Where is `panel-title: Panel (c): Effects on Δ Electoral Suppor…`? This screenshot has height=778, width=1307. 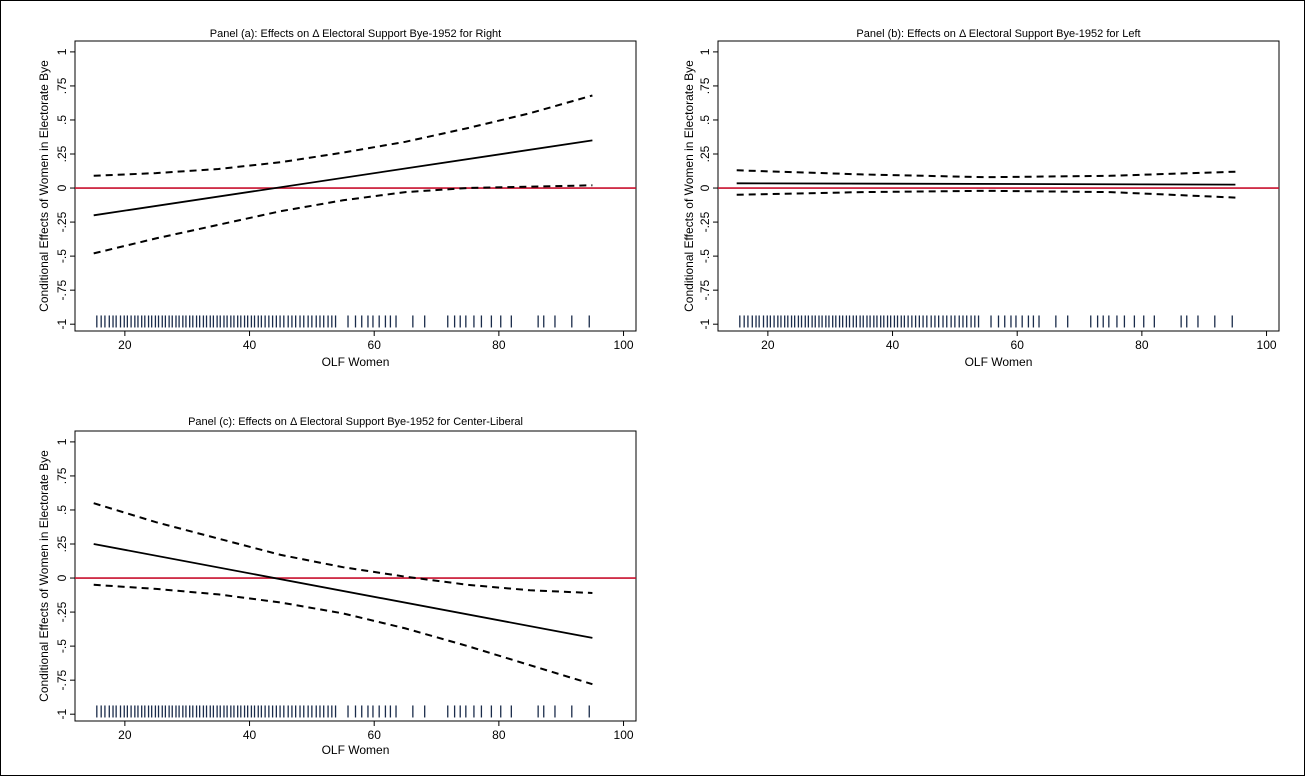 panel-title: Panel (c): Effects on Δ Electoral Suppor… is located at coordinates (355, 422).